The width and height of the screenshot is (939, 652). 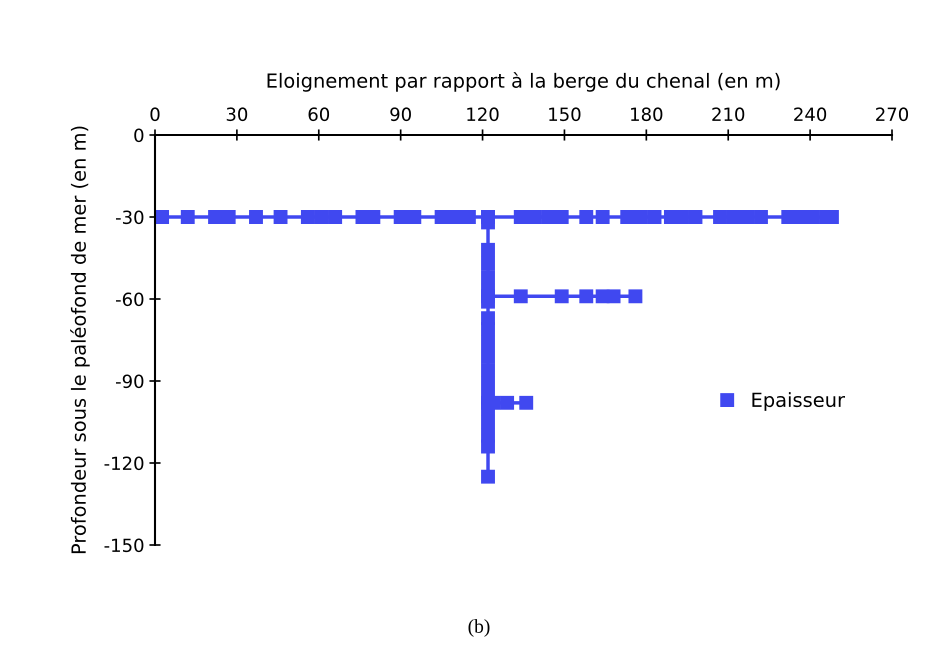 What do you see at coordinates (483, 114) in the screenshot?
I see `x-tick-label: 120` at bounding box center [483, 114].